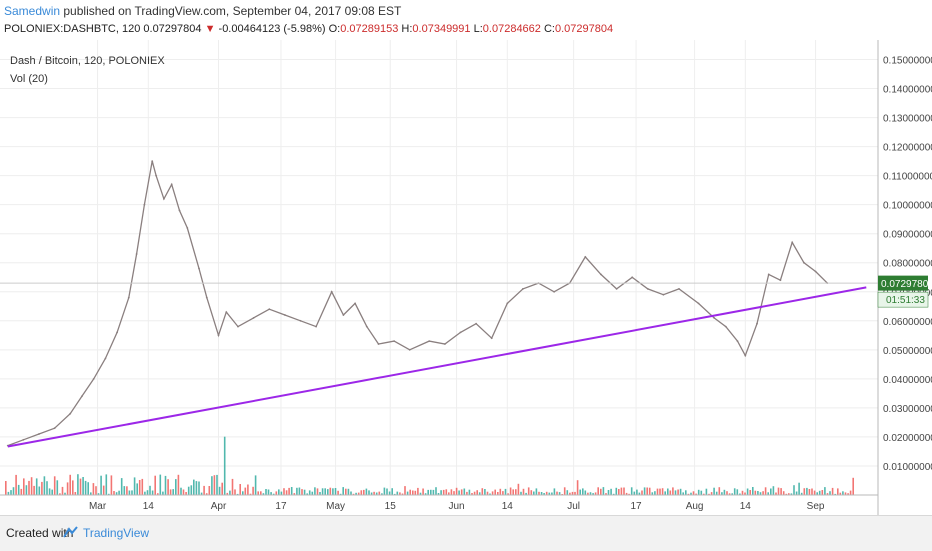 The width and height of the screenshot is (932, 551). Describe the element at coordinates (32, 11) in the screenshot. I see `author-link: Samedwin` at that location.